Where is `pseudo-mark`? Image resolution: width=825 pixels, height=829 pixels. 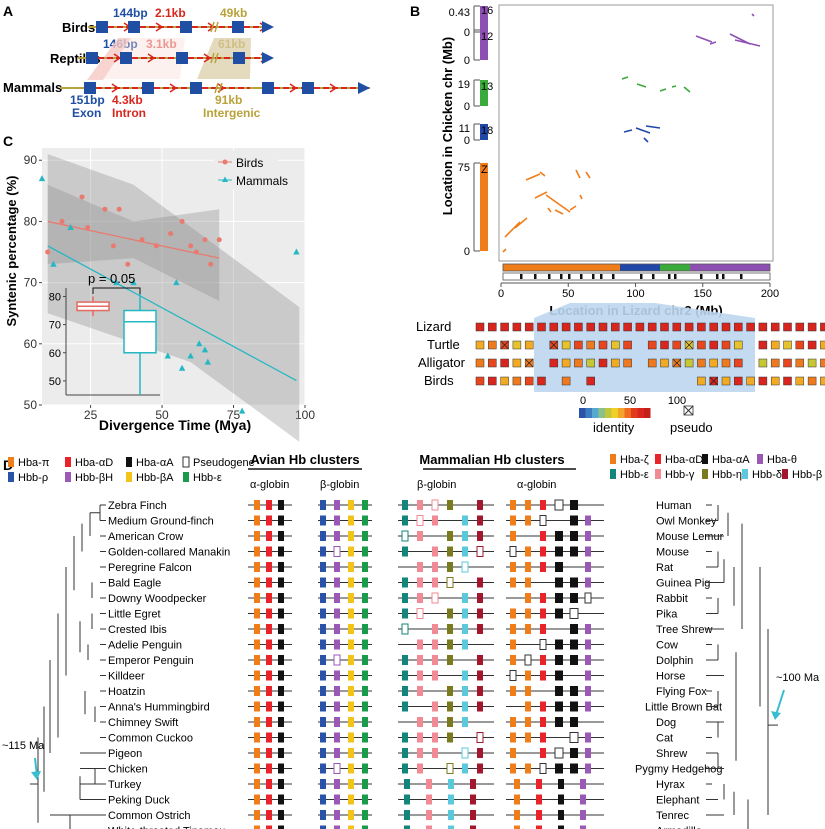
pseudo-mark is located at coordinates (677, 363).